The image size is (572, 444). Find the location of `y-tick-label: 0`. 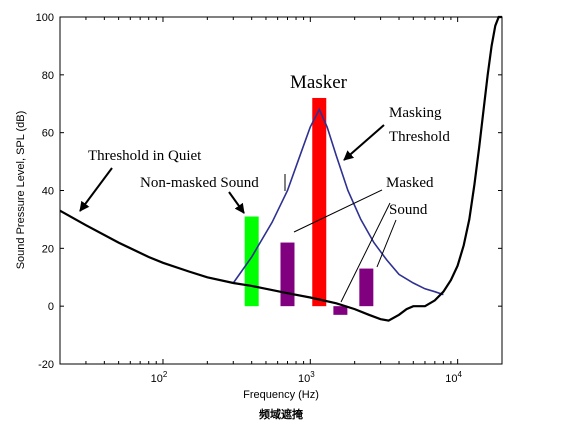

y-tick-label: 0 is located at coordinates (51, 307).